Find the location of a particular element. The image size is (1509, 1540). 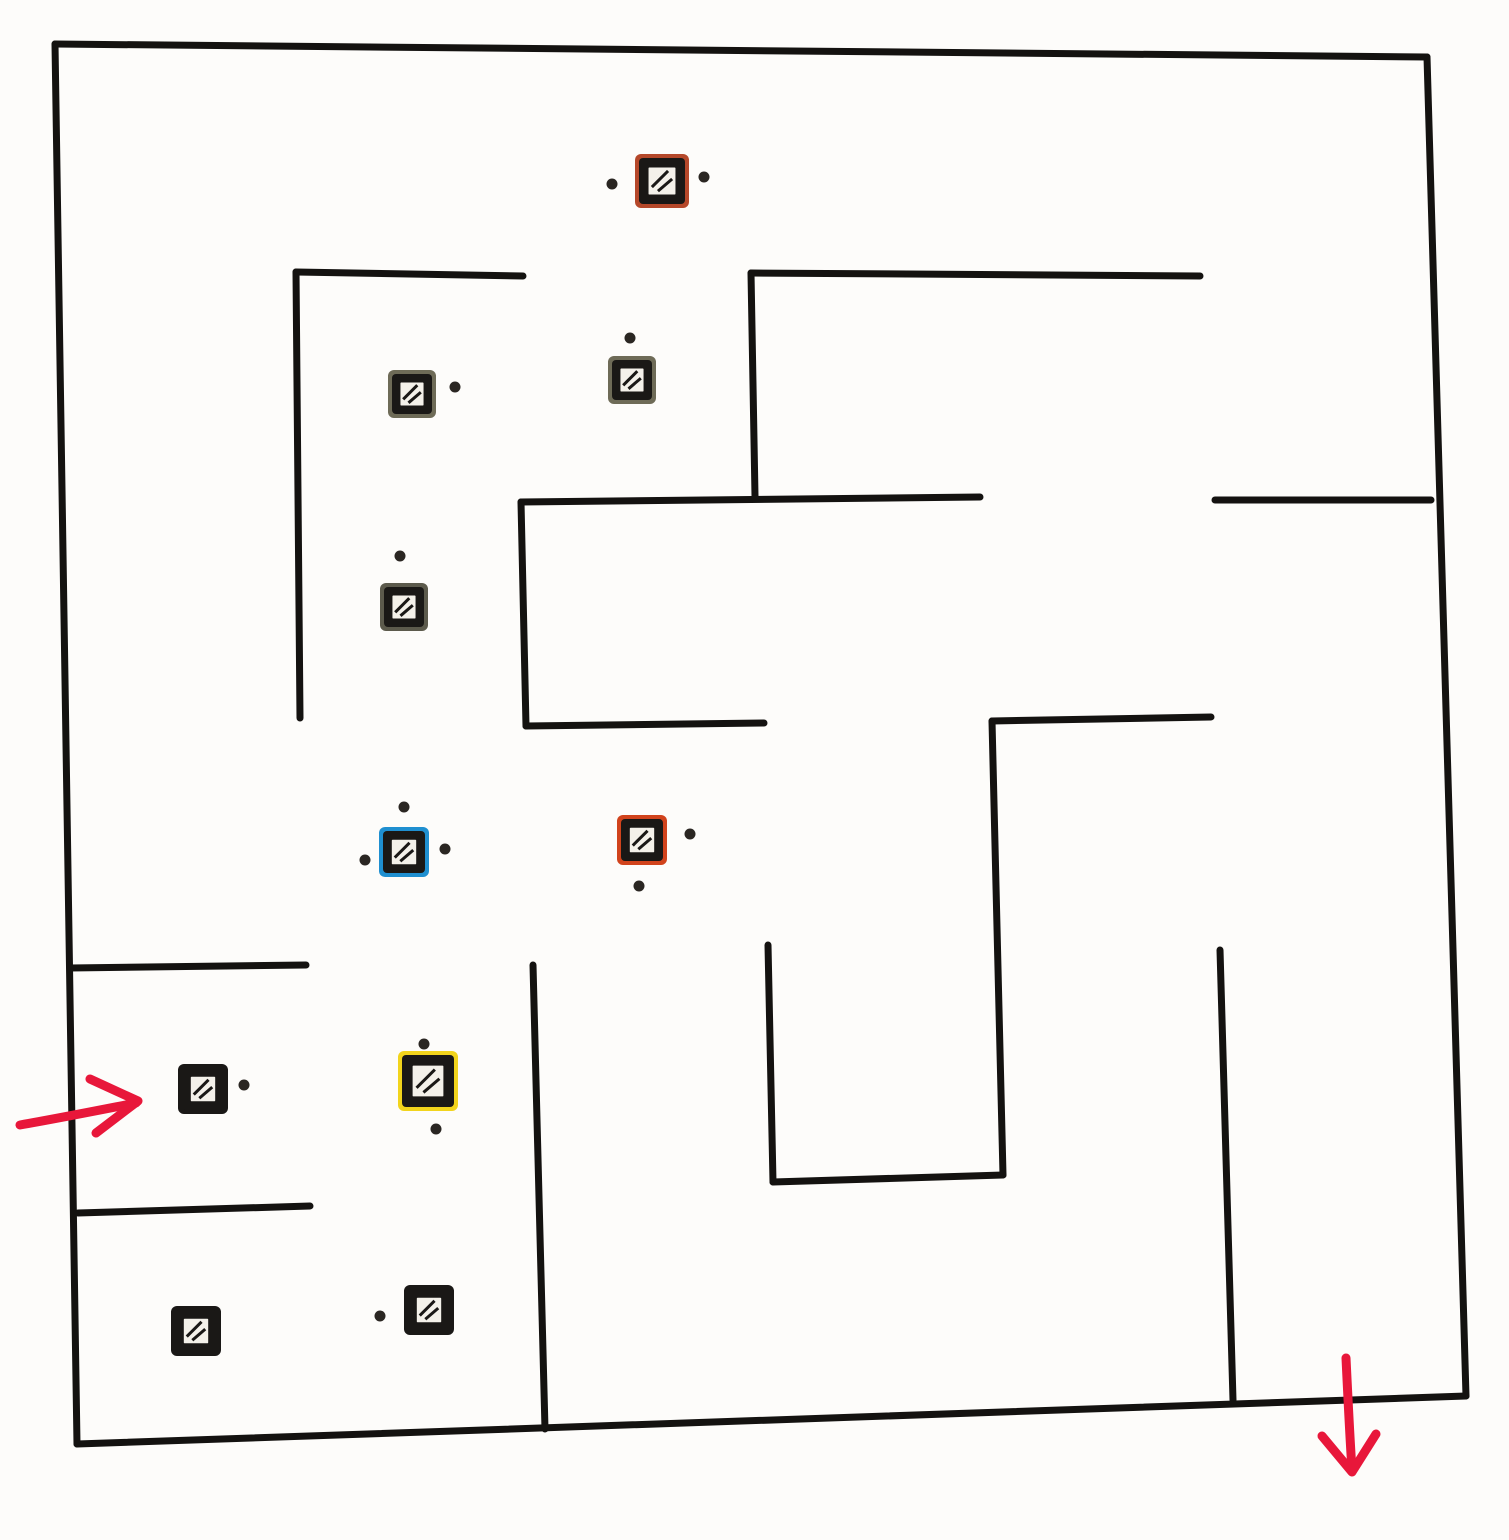

exit-arrow is located at coordinates (1349, 1415).